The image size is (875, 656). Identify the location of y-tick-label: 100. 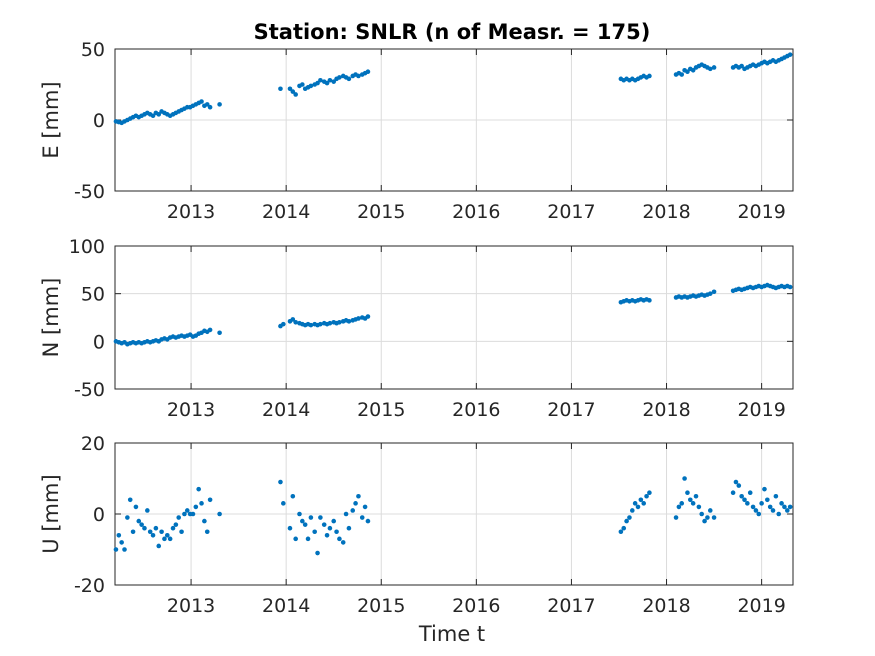
(87, 247).